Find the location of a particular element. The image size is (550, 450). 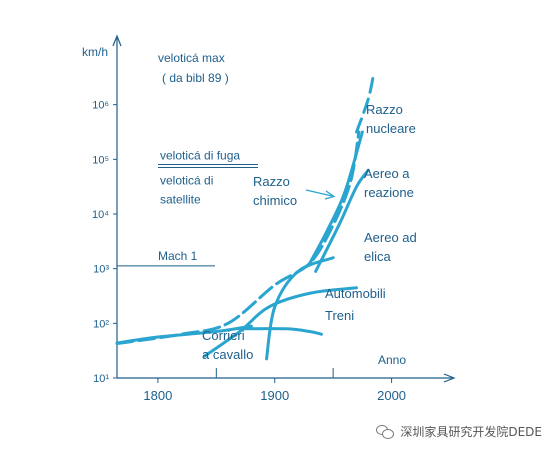

annotation-fuga: veloticá di fuga is located at coordinates (200, 156).